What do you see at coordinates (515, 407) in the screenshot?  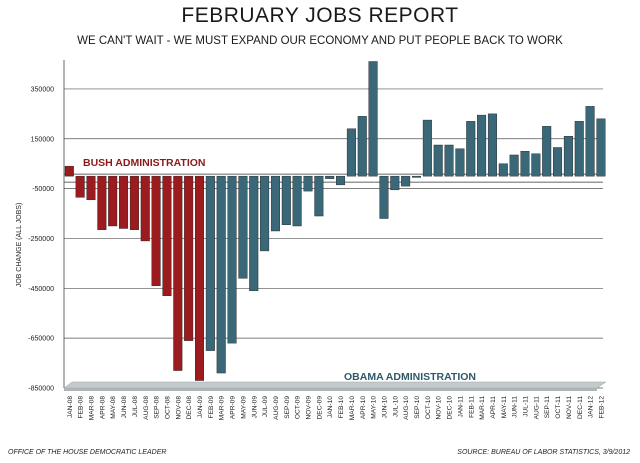 I see `x-tick-label: JUN-11` at bounding box center [515, 407].